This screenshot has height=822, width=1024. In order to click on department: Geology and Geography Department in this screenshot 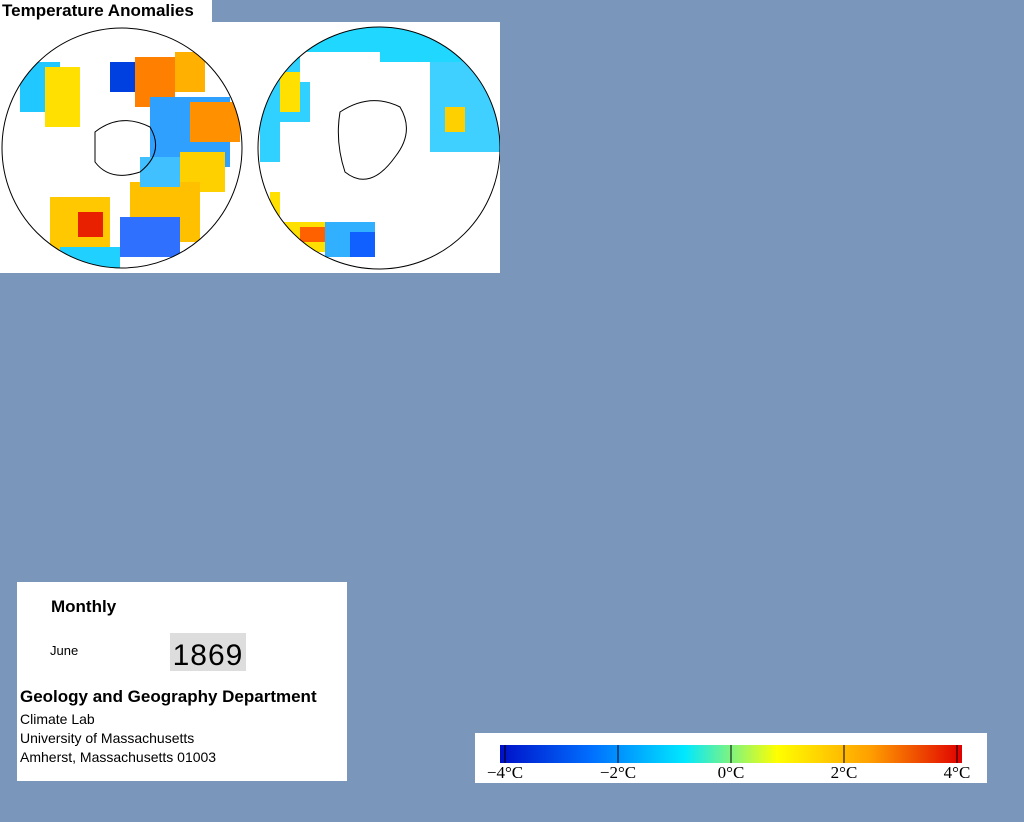, I will do `click(168, 696)`.